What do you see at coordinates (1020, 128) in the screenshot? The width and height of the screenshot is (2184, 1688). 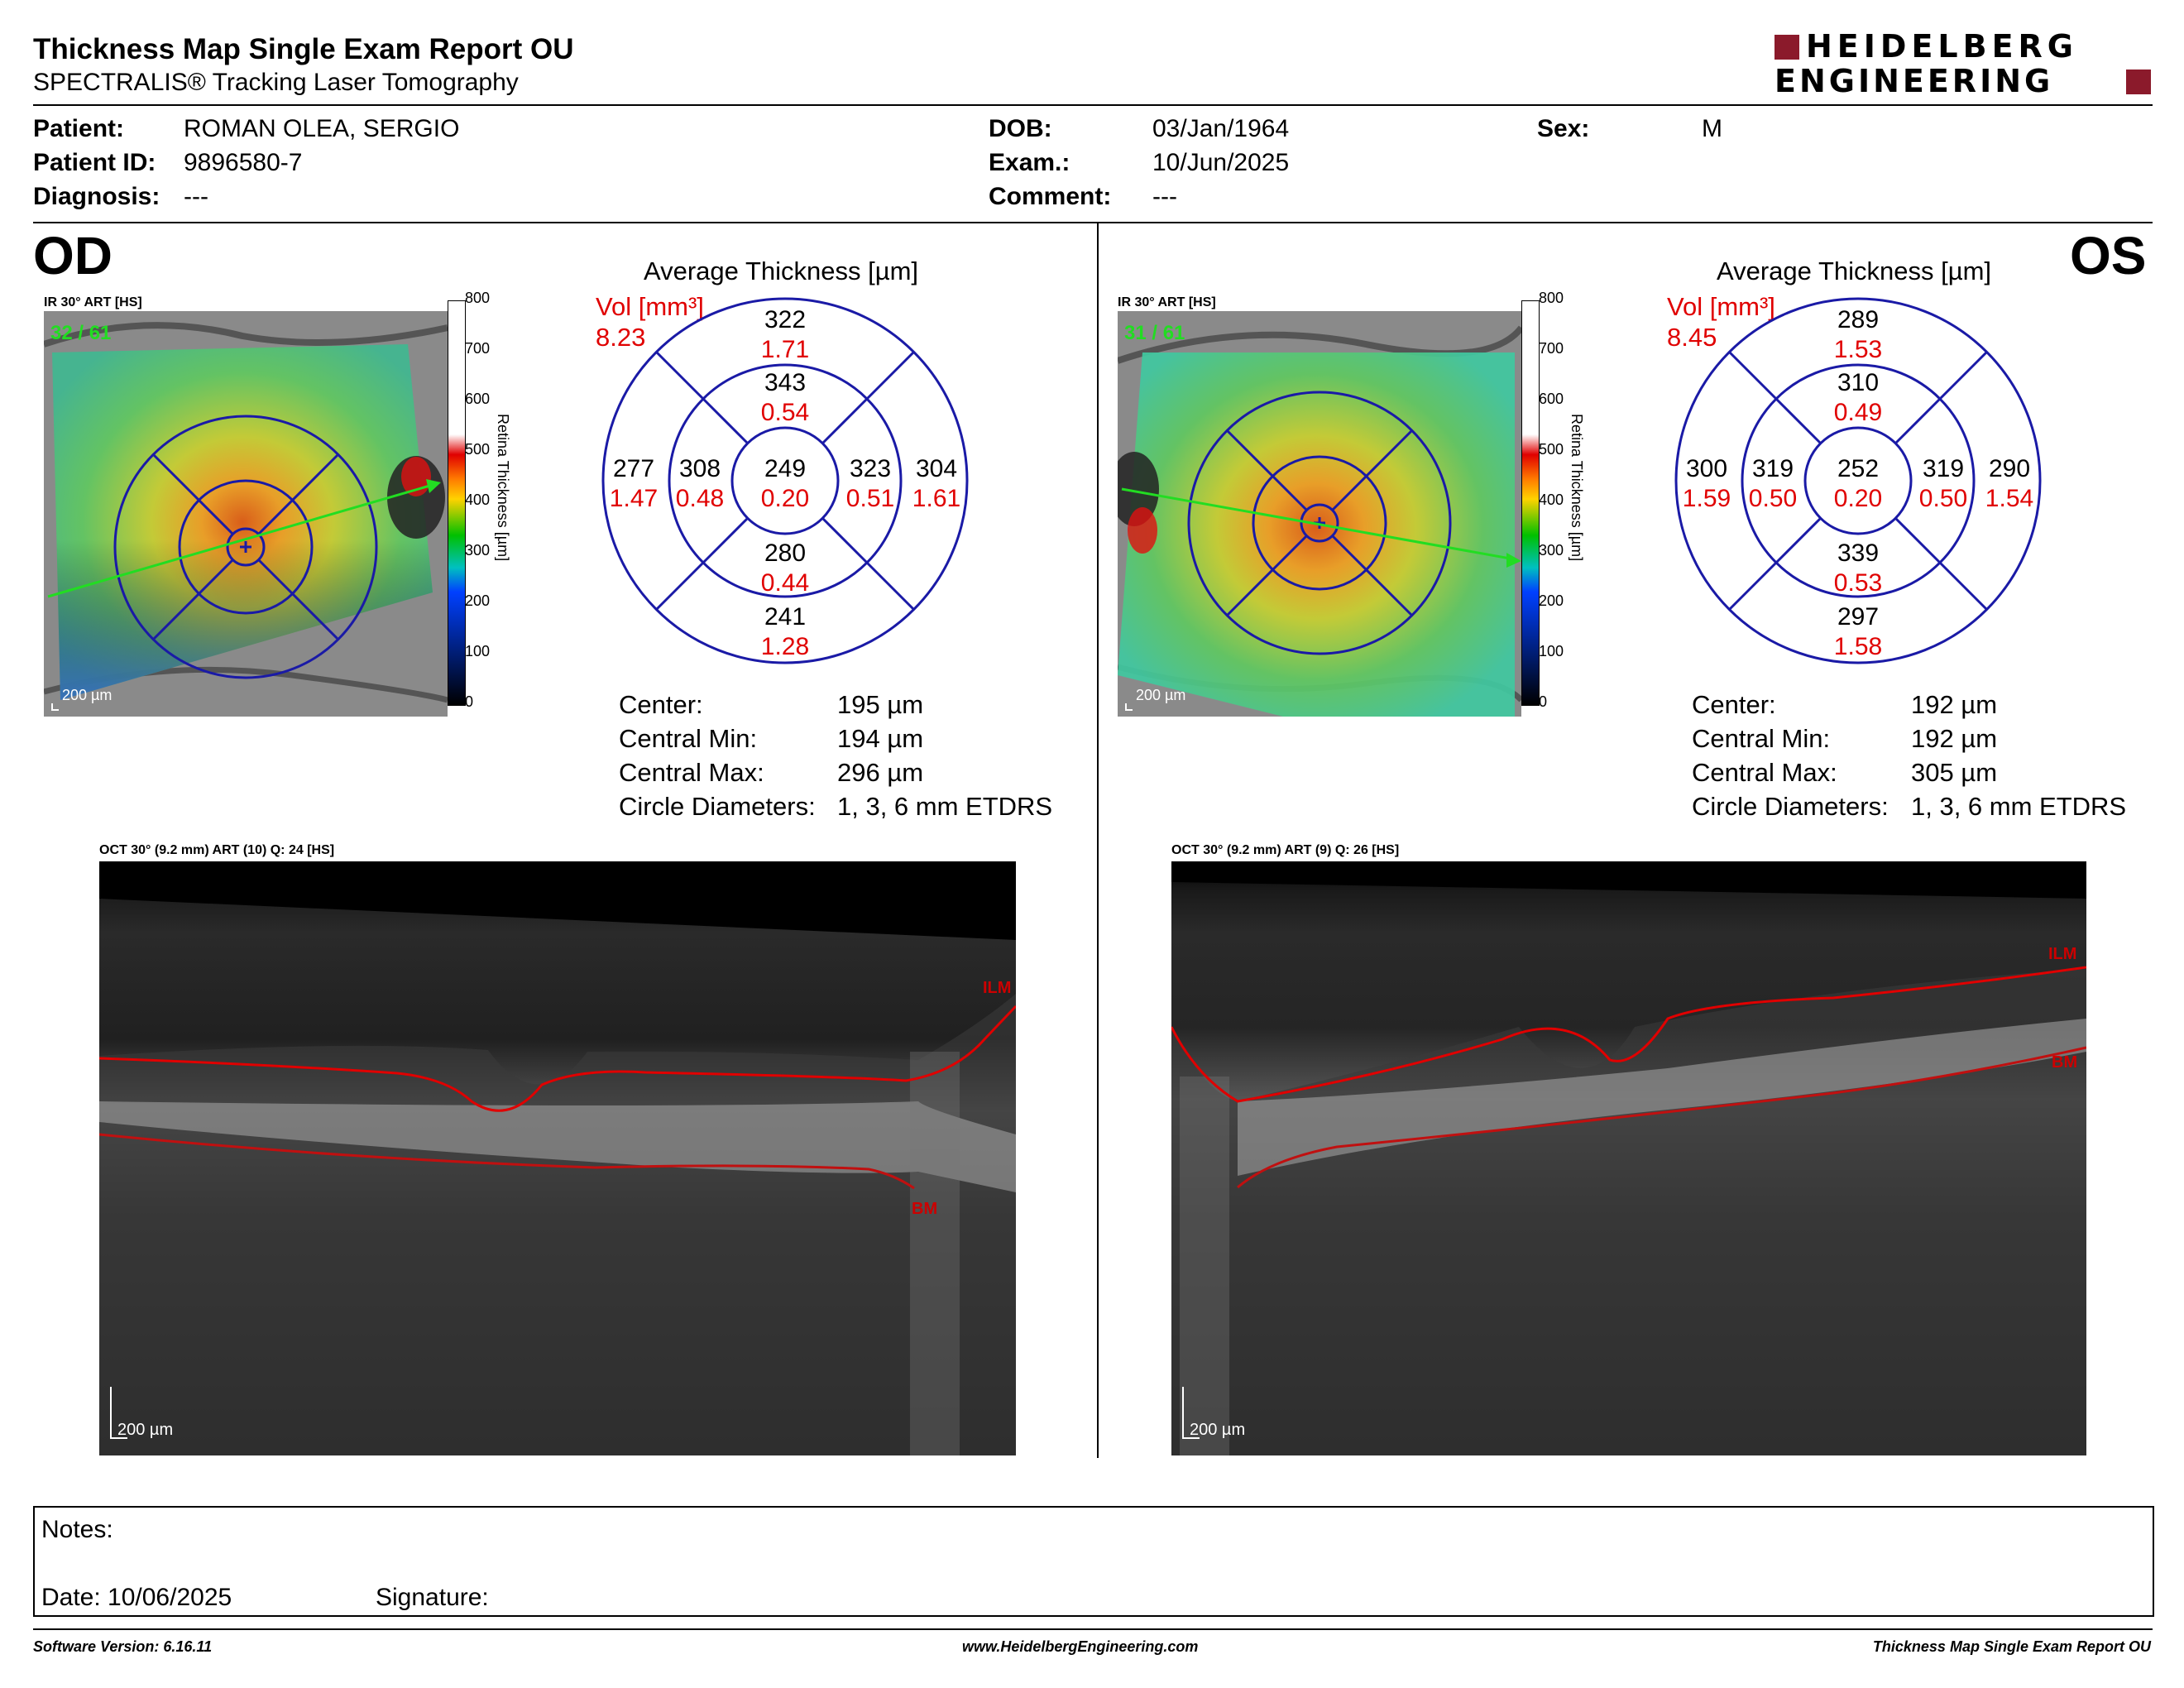 I see `dob-label: DOB:` at bounding box center [1020, 128].